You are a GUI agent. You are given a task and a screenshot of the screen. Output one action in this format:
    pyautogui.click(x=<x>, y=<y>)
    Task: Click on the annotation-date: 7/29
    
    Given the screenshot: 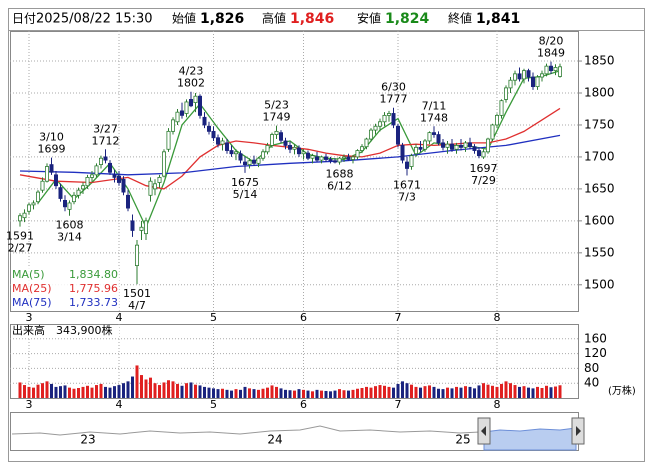 What is the action you would take?
    pyautogui.click(x=483, y=180)
    